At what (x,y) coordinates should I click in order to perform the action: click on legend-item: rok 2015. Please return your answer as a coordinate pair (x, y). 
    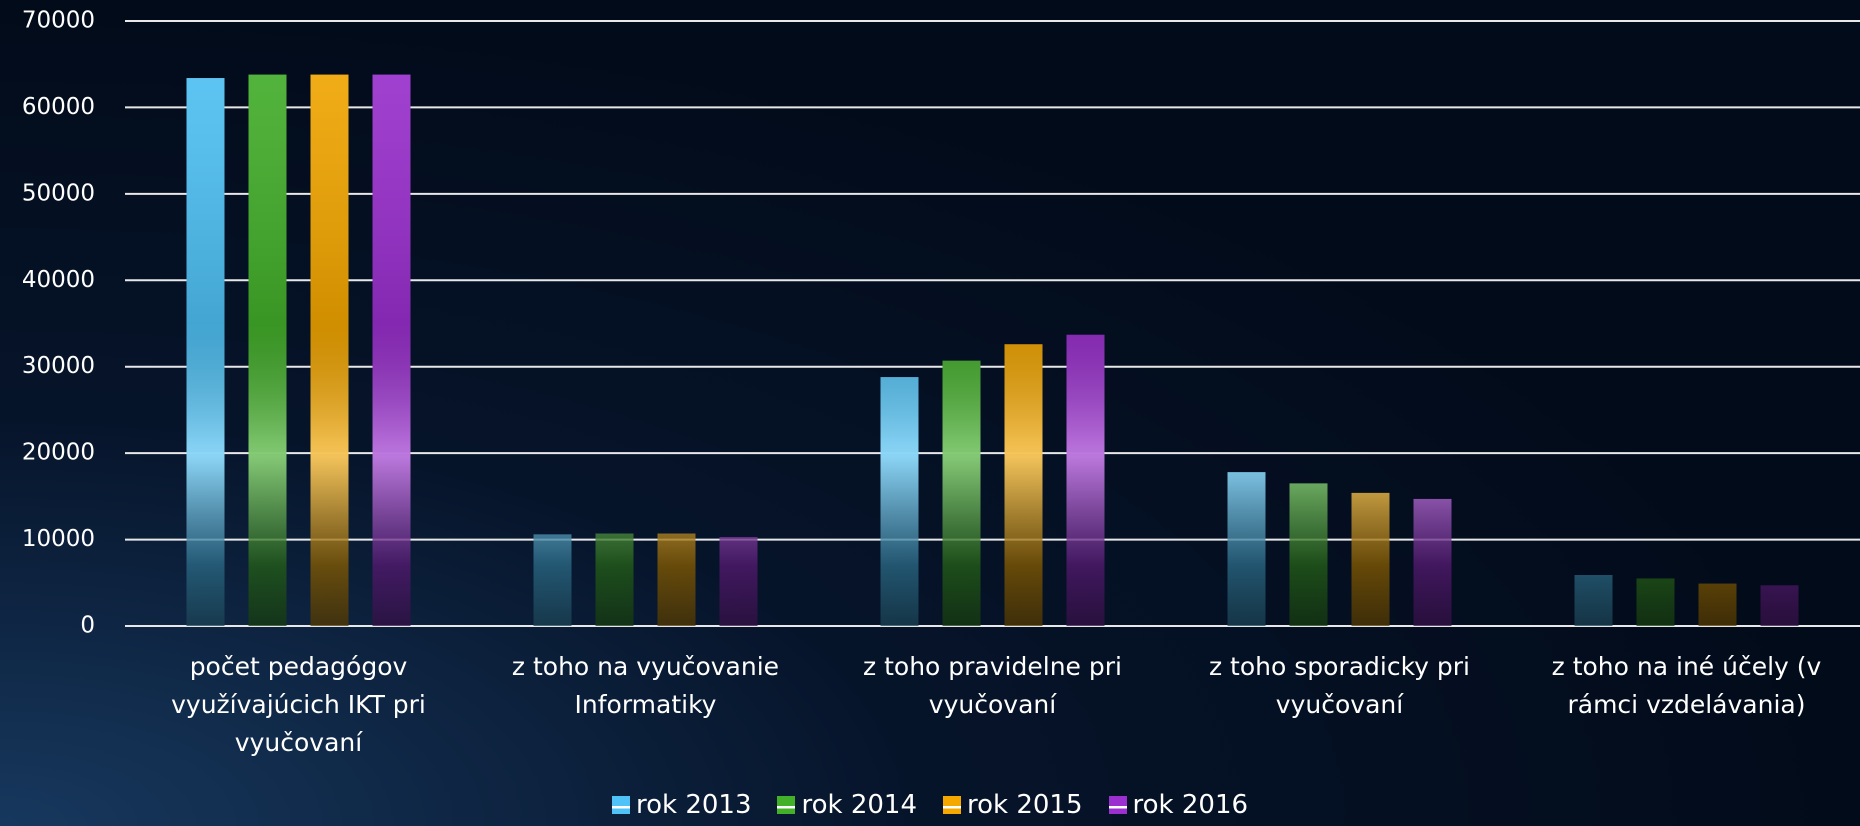
    Looking at the image, I should click on (1013, 805).